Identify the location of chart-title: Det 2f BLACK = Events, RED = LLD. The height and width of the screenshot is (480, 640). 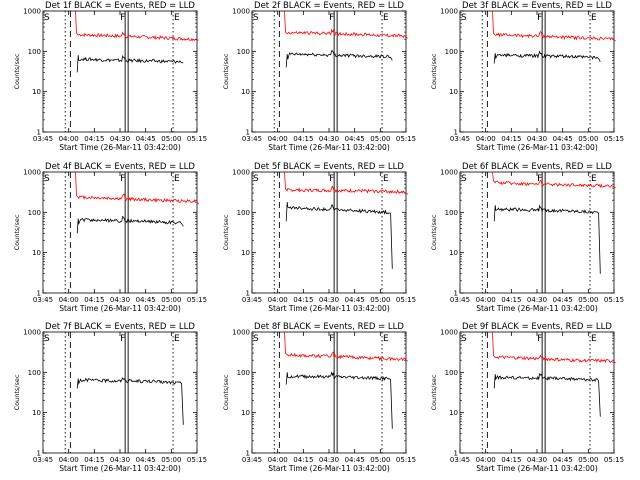
(329, 6).